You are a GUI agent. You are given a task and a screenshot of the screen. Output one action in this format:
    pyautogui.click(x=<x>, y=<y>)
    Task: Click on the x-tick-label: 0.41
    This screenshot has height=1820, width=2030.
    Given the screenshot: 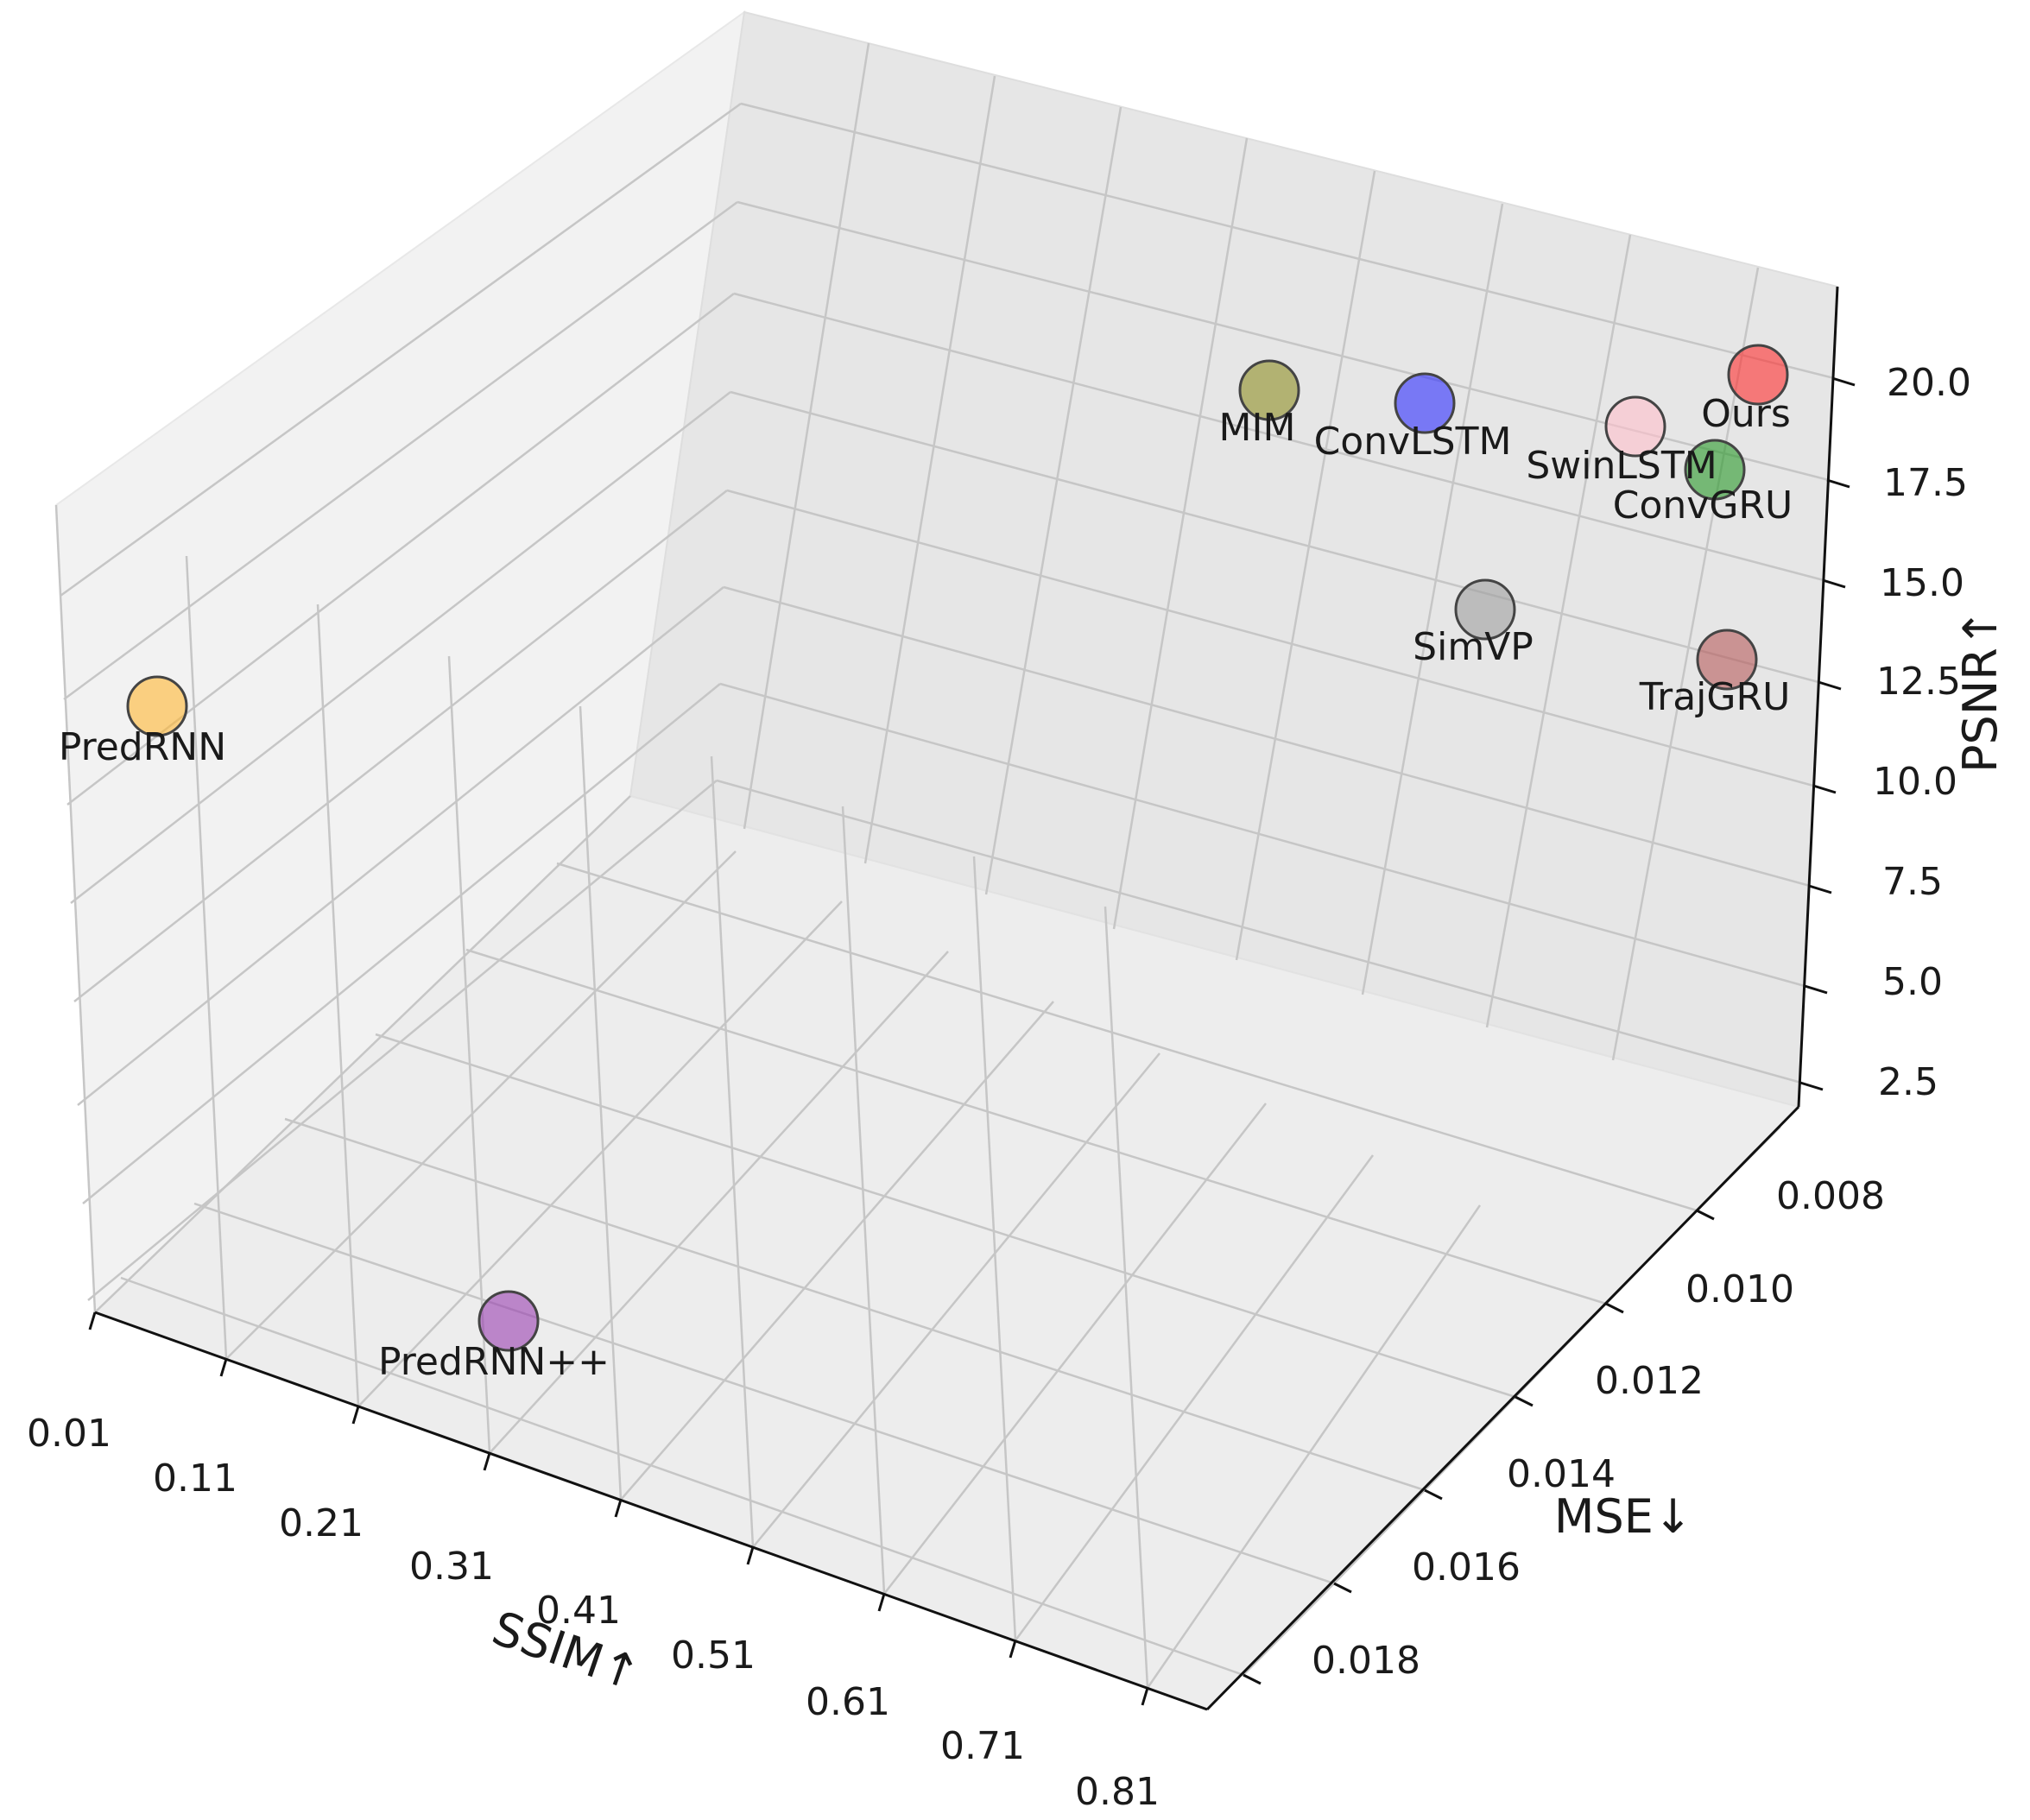 What is the action you would take?
    pyautogui.click(x=578, y=1611)
    